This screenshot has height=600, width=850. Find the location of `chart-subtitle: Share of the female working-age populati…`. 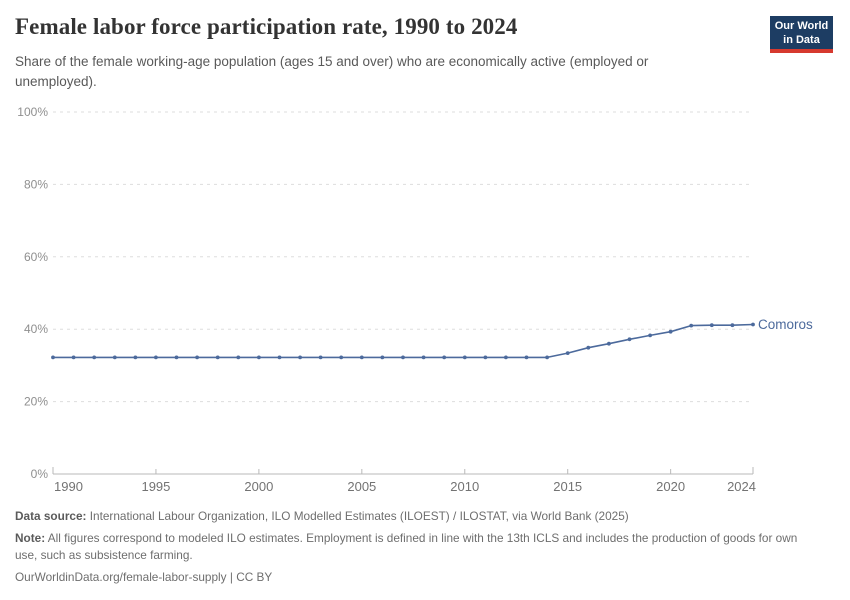

chart-subtitle: Share of the female working-age populati… is located at coordinates (332, 71).